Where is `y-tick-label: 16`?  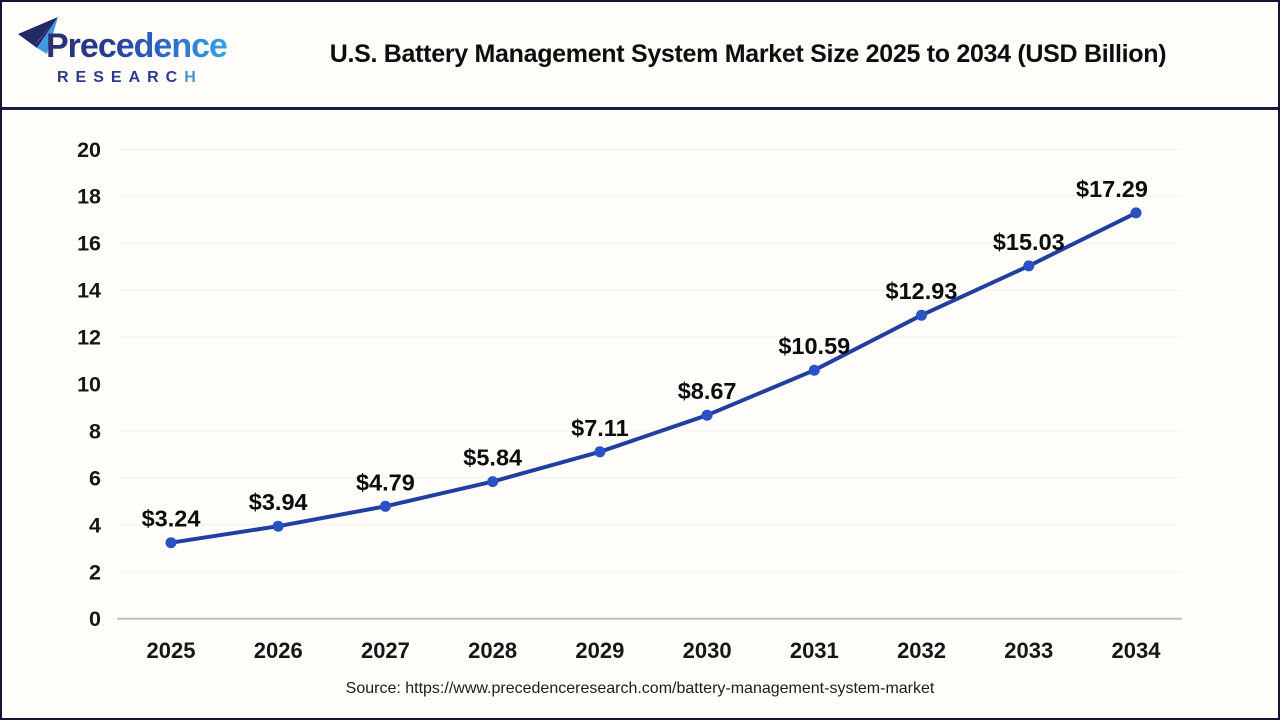 y-tick-label: 16 is located at coordinates (89, 244).